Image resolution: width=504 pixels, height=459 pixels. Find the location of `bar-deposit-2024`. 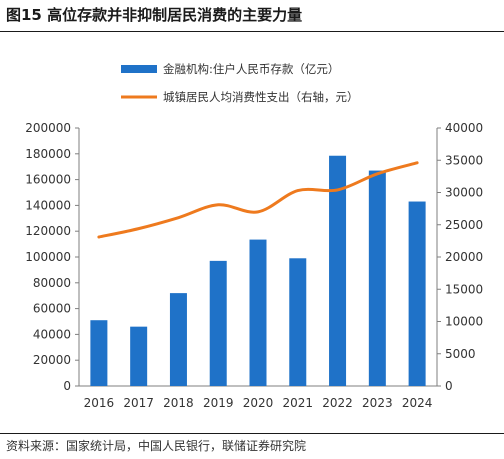

bar-deposit-2024 is located at coordinates (417, 293).